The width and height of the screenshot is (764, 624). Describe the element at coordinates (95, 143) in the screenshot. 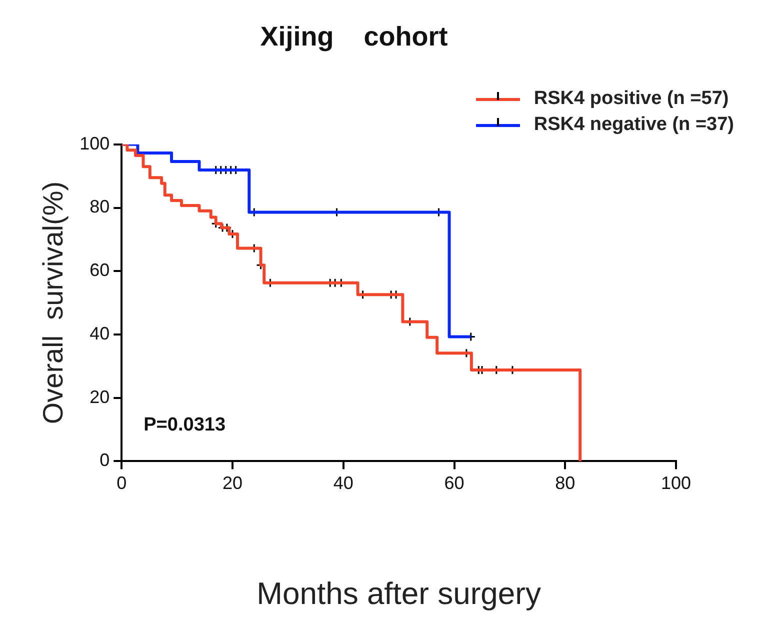

I see `y-tick-label: 100` at that location.